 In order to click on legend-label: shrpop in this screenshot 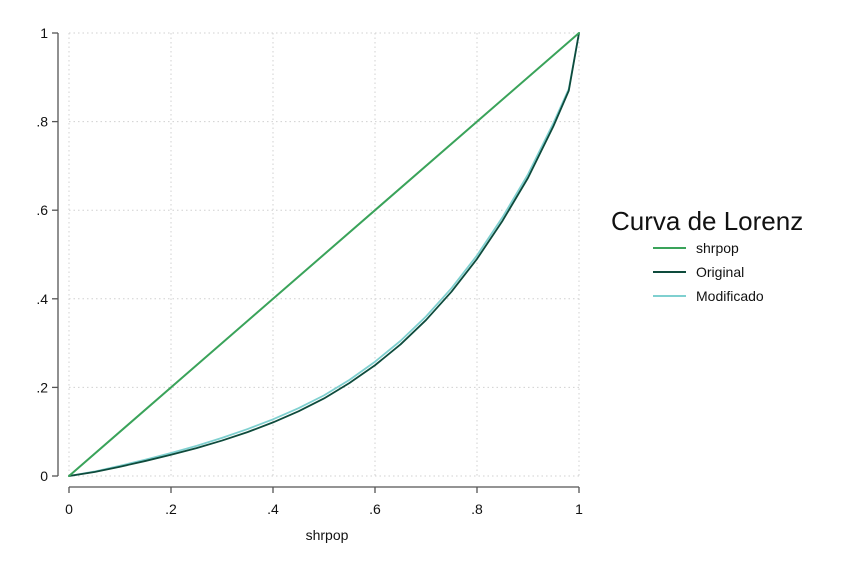, I will do `click(717, 248)`.